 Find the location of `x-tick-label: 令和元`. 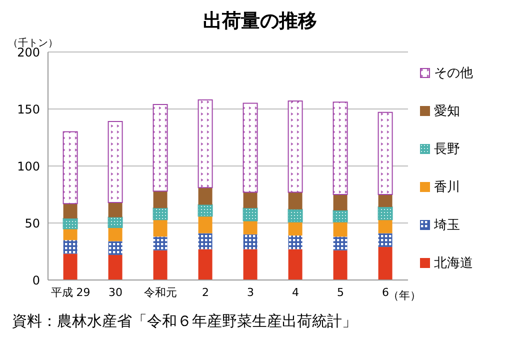

x-tick-label: 令和元 is located at coordinates (160, 292).